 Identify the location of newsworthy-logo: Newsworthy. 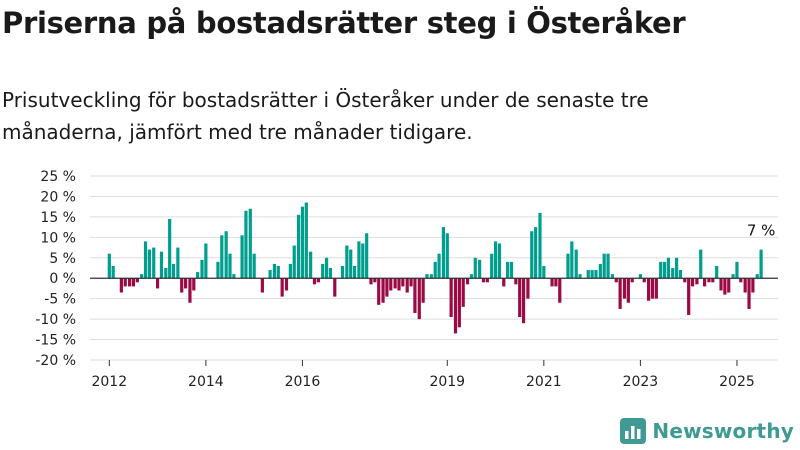
(707, 431).